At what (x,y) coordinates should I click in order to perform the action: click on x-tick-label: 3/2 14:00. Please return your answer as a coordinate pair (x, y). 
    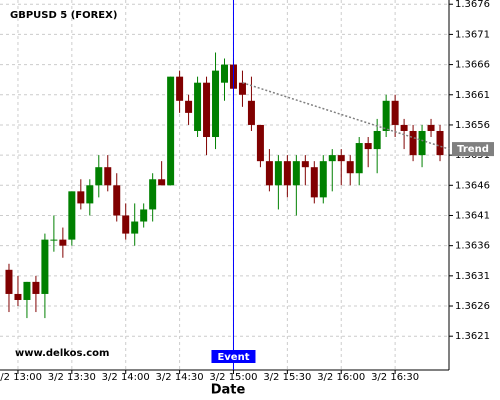
    Looking at the image, I should click on (126, 377).